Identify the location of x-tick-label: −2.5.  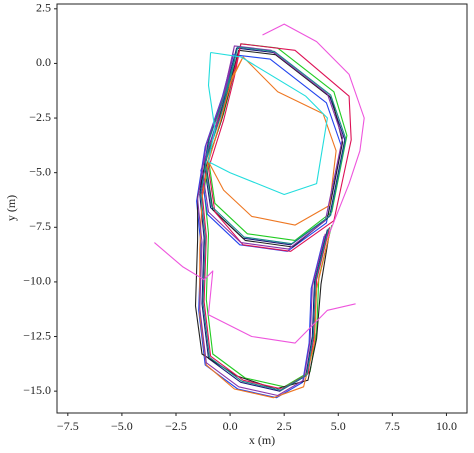
(176, 426).